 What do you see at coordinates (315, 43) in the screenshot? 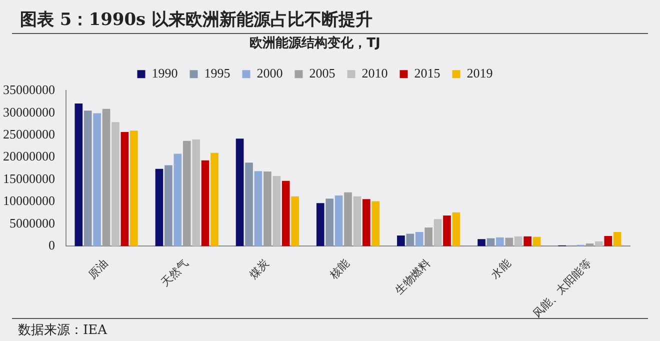
I see `chart-subtitle: 欧洲能源结构变化，TJ` at bounding box center [315, 43].